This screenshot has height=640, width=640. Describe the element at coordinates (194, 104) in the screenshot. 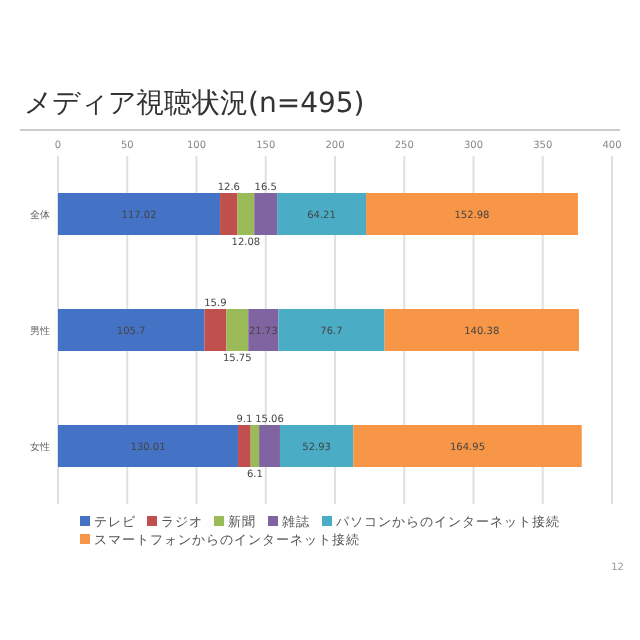

I see `chart-title: メディア視聴状況(n=495)` at that location.